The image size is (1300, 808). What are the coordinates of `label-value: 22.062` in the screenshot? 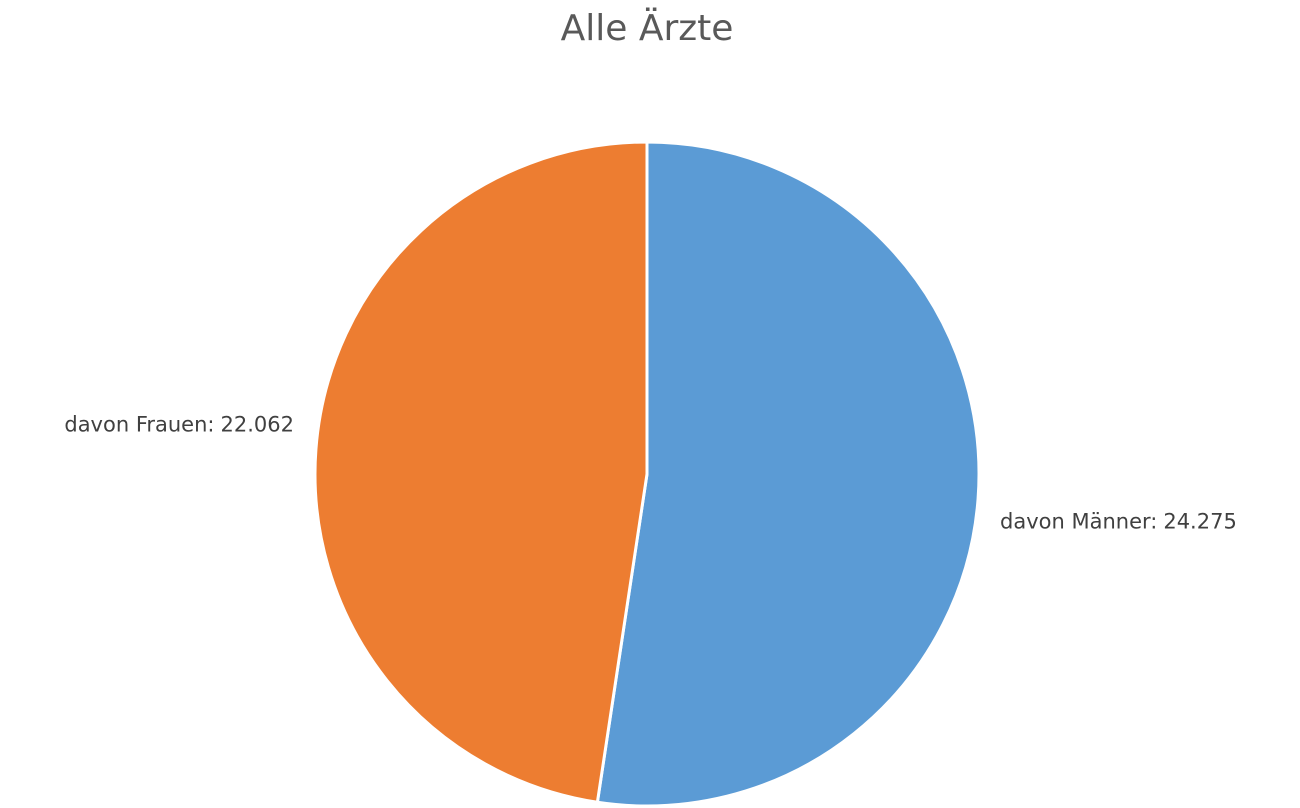 It's located at (257, 424).